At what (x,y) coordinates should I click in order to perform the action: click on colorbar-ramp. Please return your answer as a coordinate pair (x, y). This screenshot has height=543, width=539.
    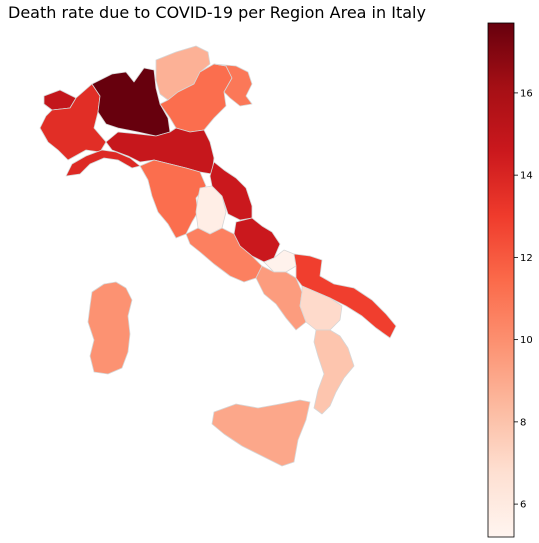
    Looking at the image, I should click on (501, 280).